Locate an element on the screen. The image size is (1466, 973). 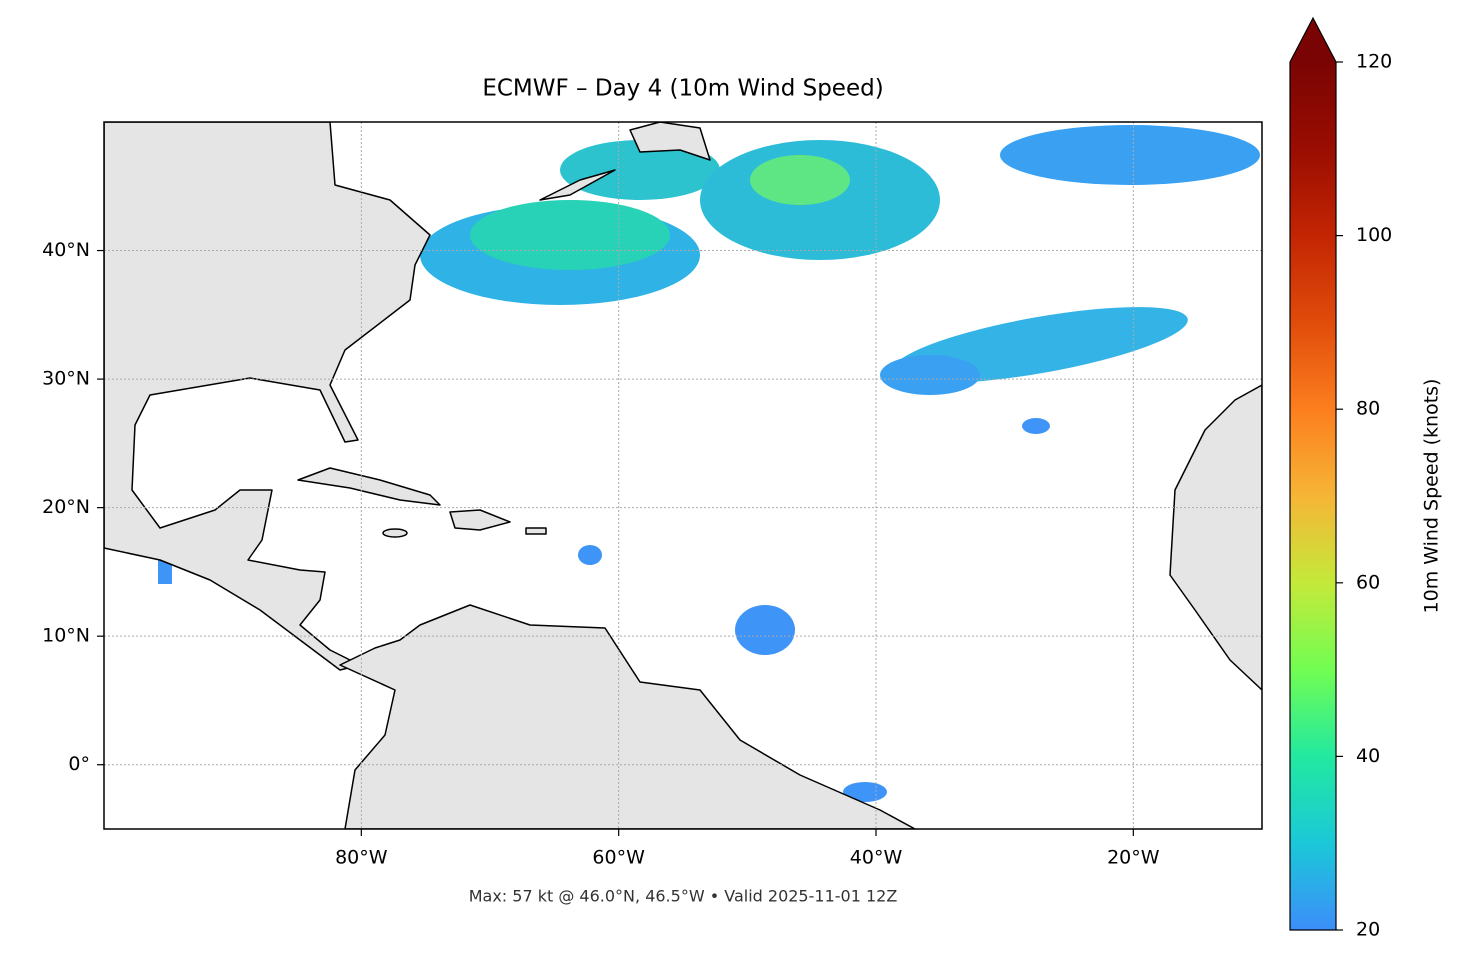
colorbar-tick-label: 20 is located at coordinates (1368, 930).